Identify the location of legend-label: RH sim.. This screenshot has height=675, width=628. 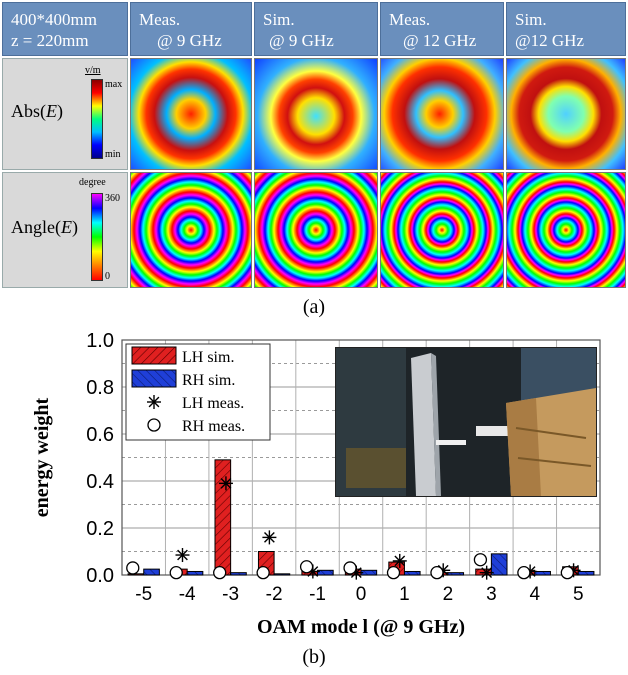
(208, 380).